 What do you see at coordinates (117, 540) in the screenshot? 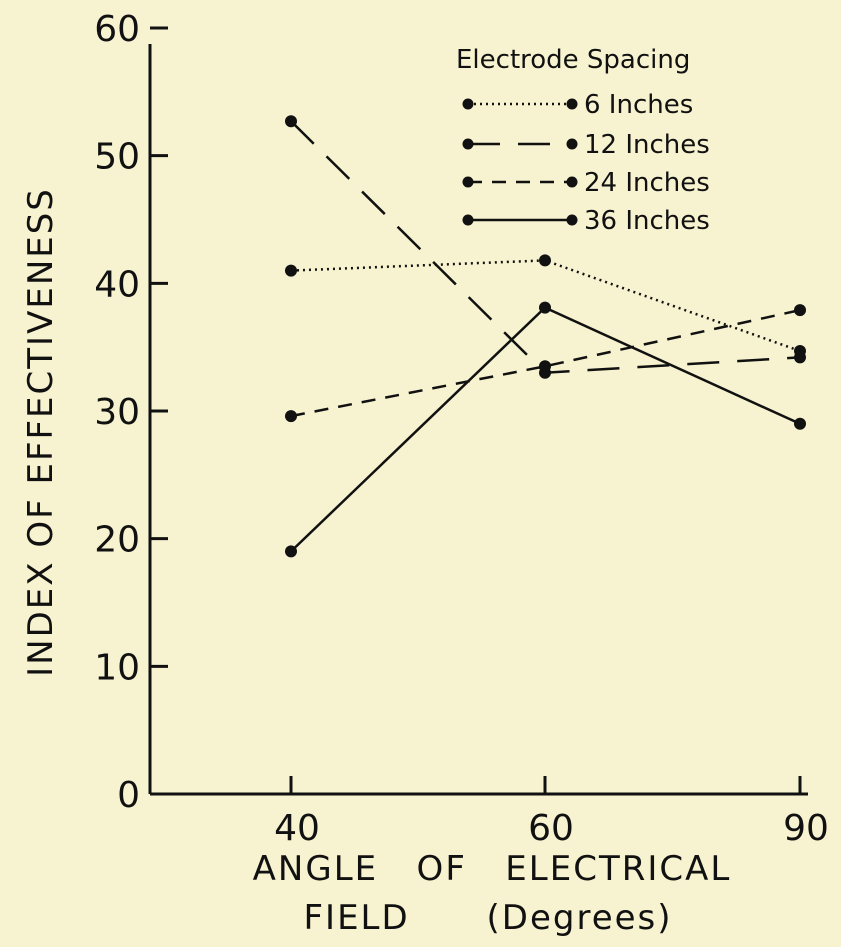
I see `y-tick-label: 20` at bounding box center [117, 540].